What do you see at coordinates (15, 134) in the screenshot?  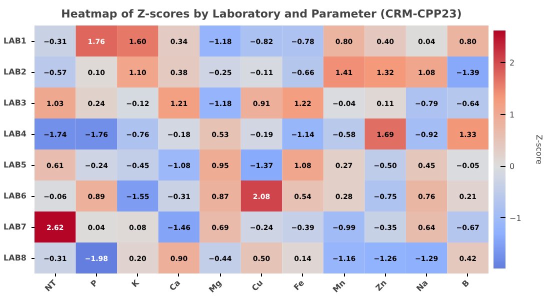 I see `y-tick-label: LAB4` at bounding box center [15, 134].